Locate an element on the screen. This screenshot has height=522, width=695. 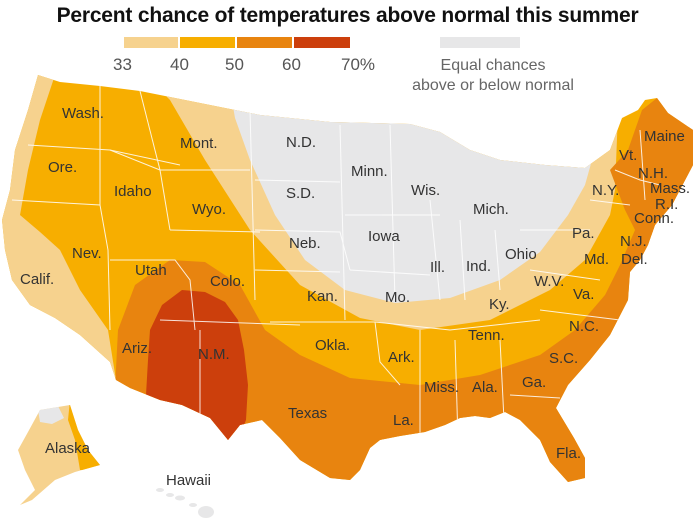
label-ri: R.I. is located at coordinates (666, 204).